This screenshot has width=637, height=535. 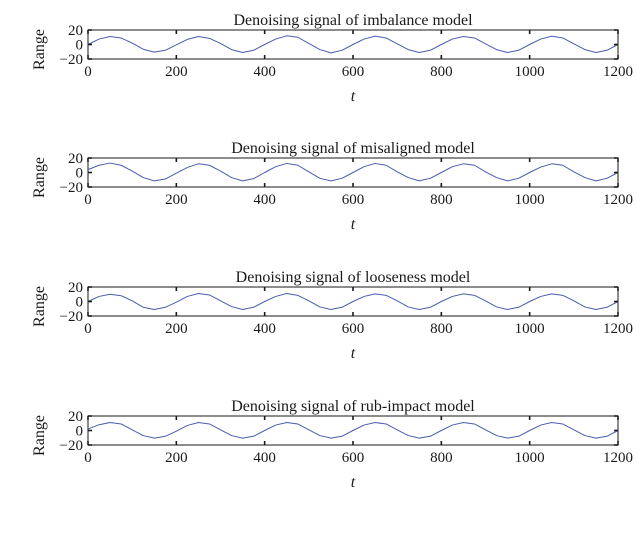 What do you see at coordinates (353, 20) in the screenshot?
I see `chart-title: Denoising signal of imbalance model` at bounding box center [353, 20].